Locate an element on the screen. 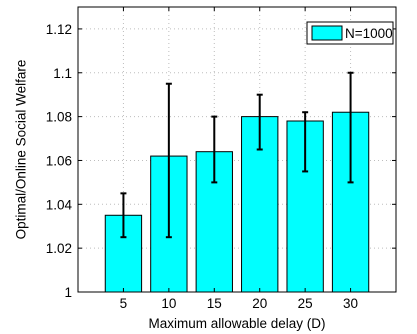  y-tick-label: 1.02 is located at coordinates (59, 248).